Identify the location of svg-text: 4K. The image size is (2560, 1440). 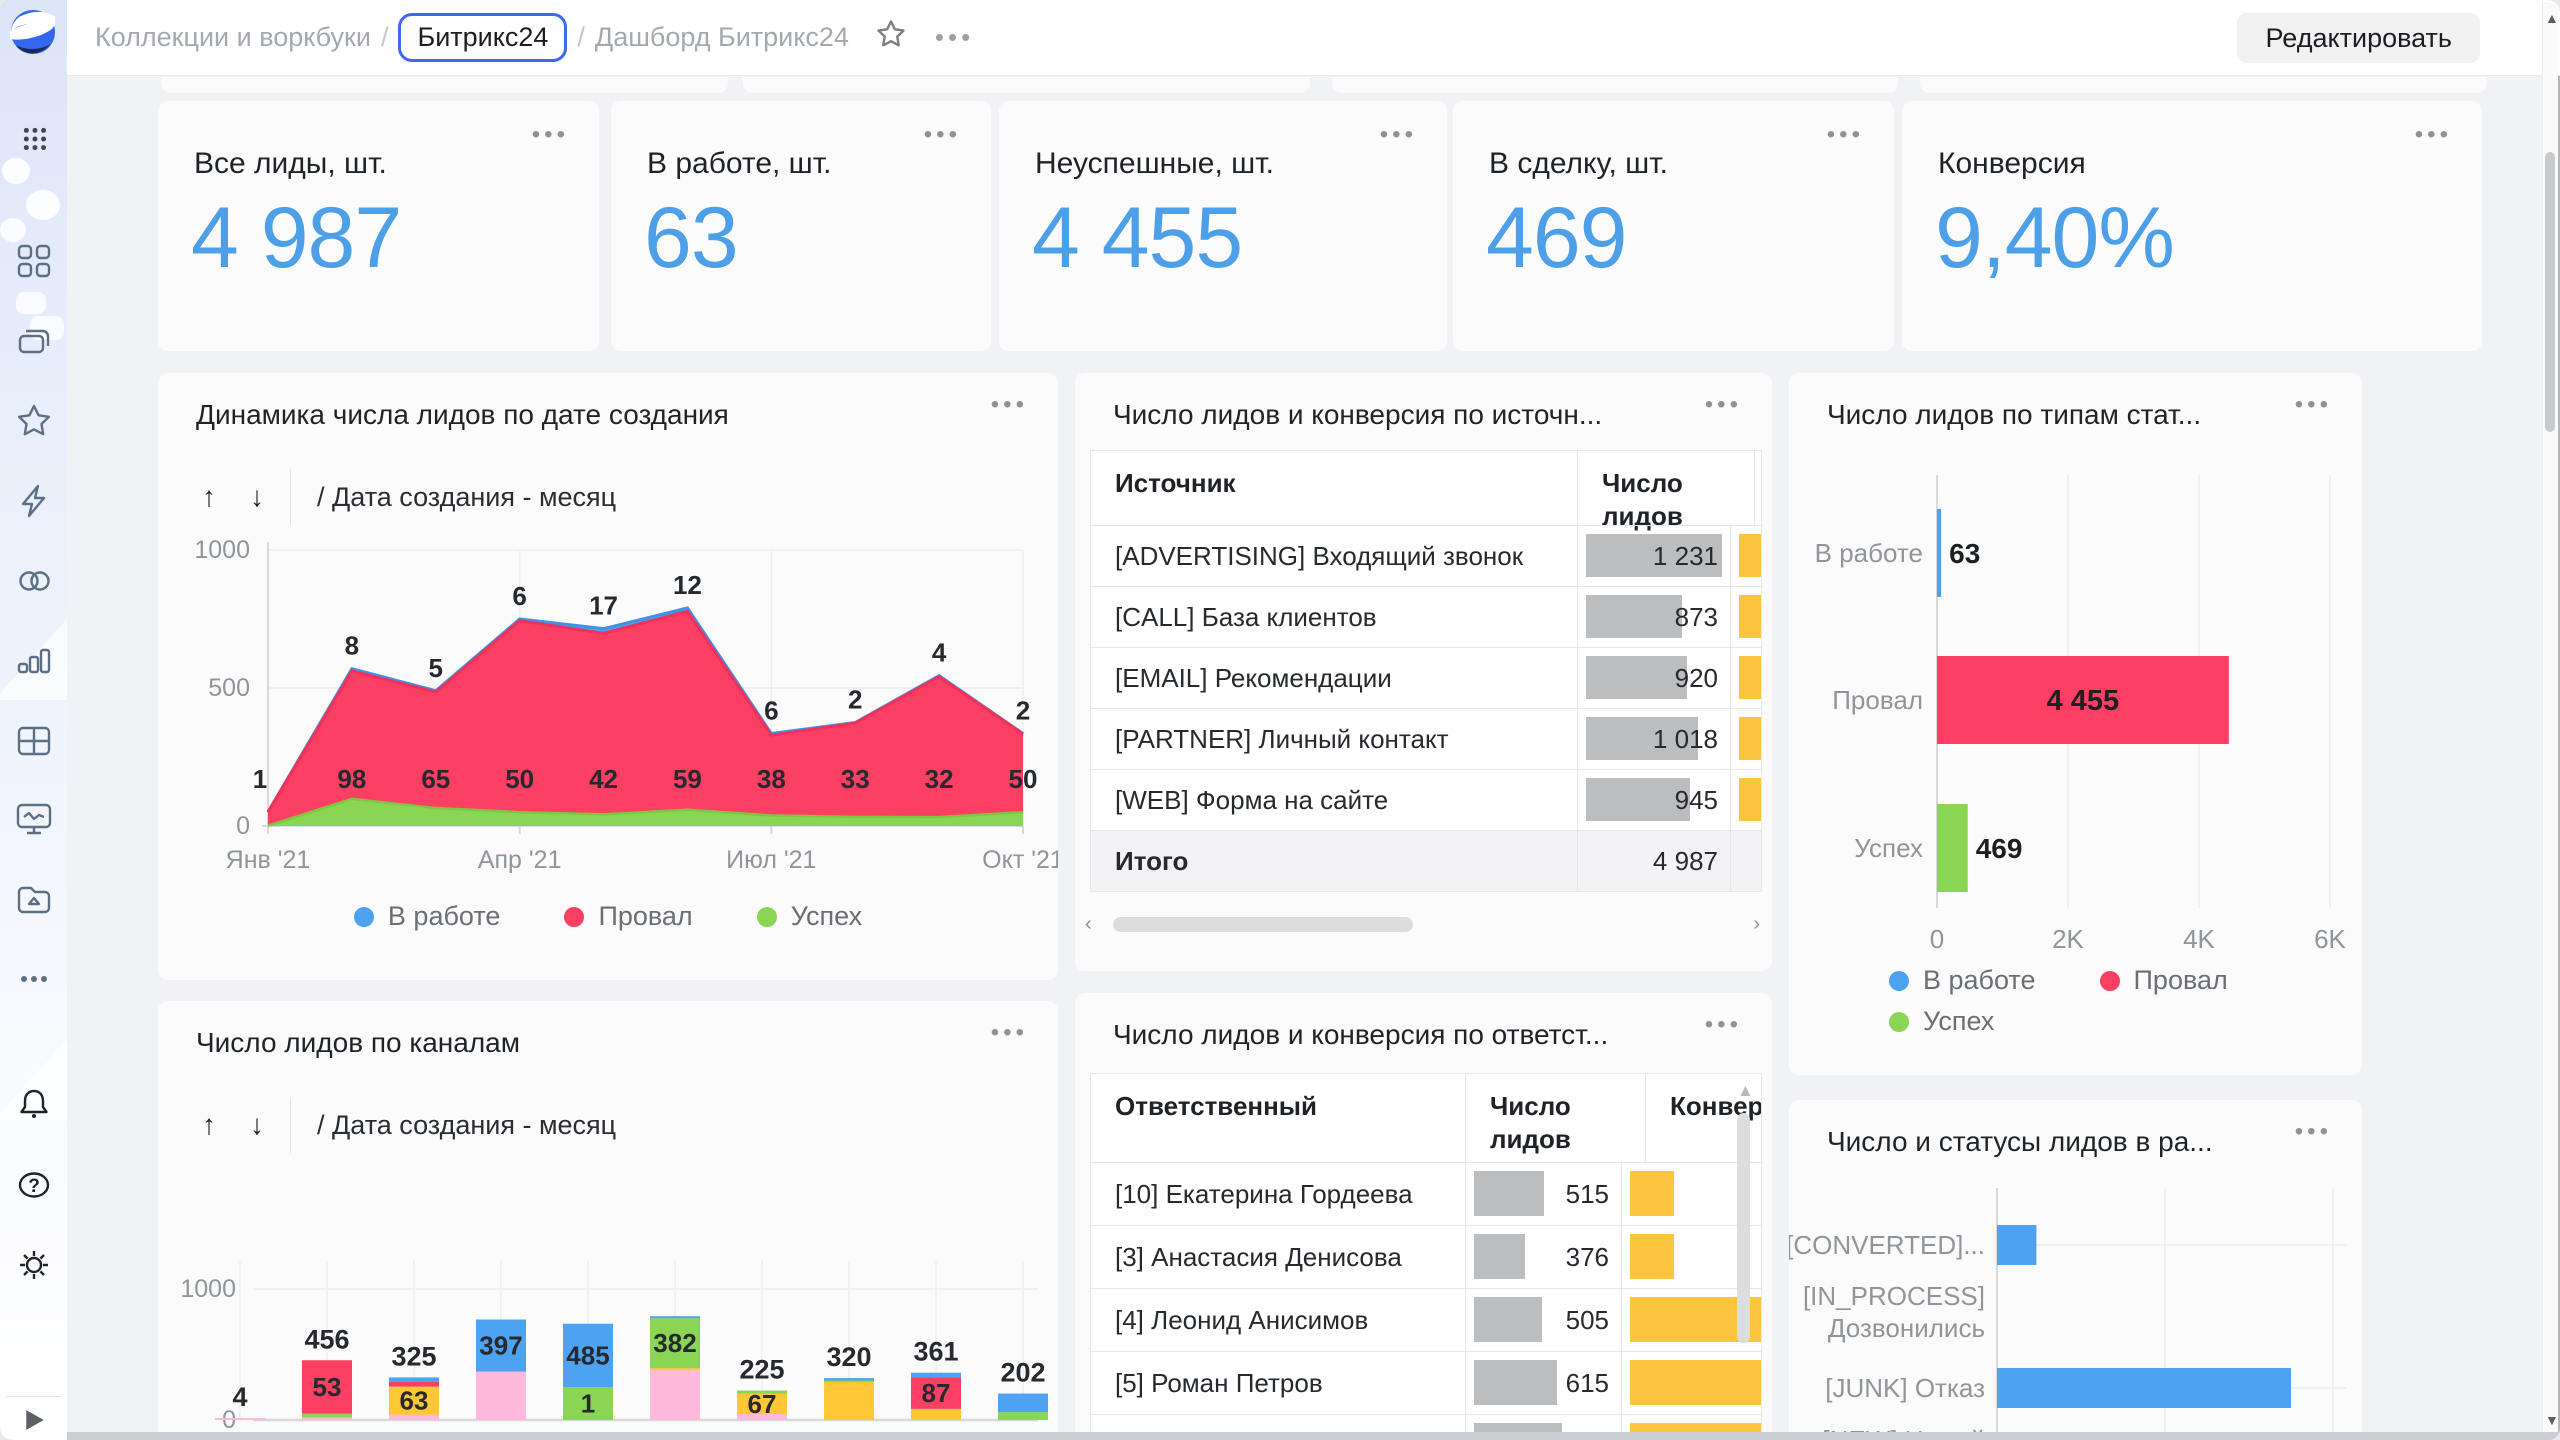
(2199, 939).